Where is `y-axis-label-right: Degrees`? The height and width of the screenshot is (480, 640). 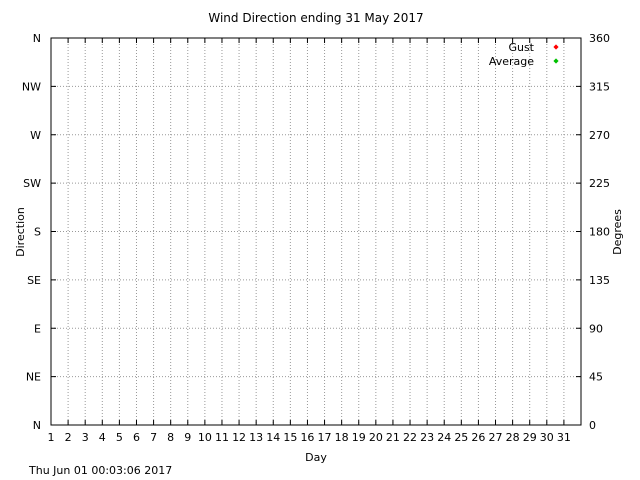
y-axis-label-right: Degrees is located at coordinates (617, 232).